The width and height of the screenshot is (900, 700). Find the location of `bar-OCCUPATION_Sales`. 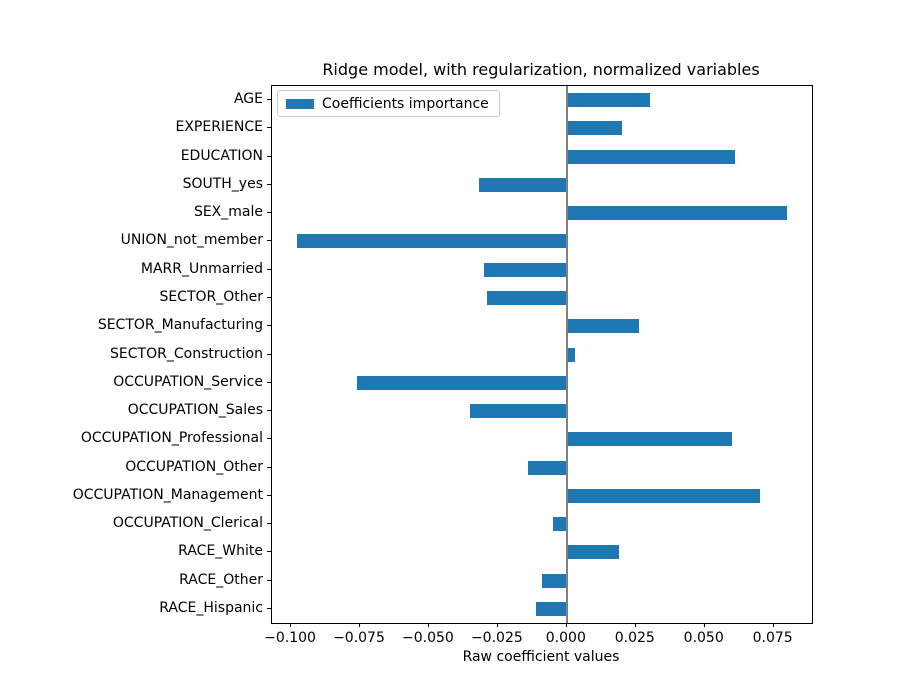

bar-OCCUPATION_Sales is located at coordinates (518, 411).